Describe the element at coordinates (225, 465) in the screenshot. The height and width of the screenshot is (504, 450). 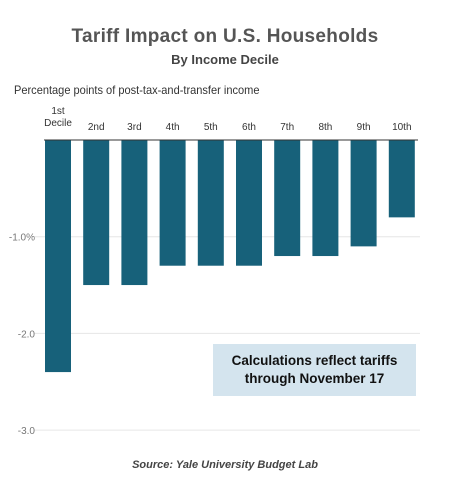
I see `source-note: Source: Yale University Budget Lab` at that location.